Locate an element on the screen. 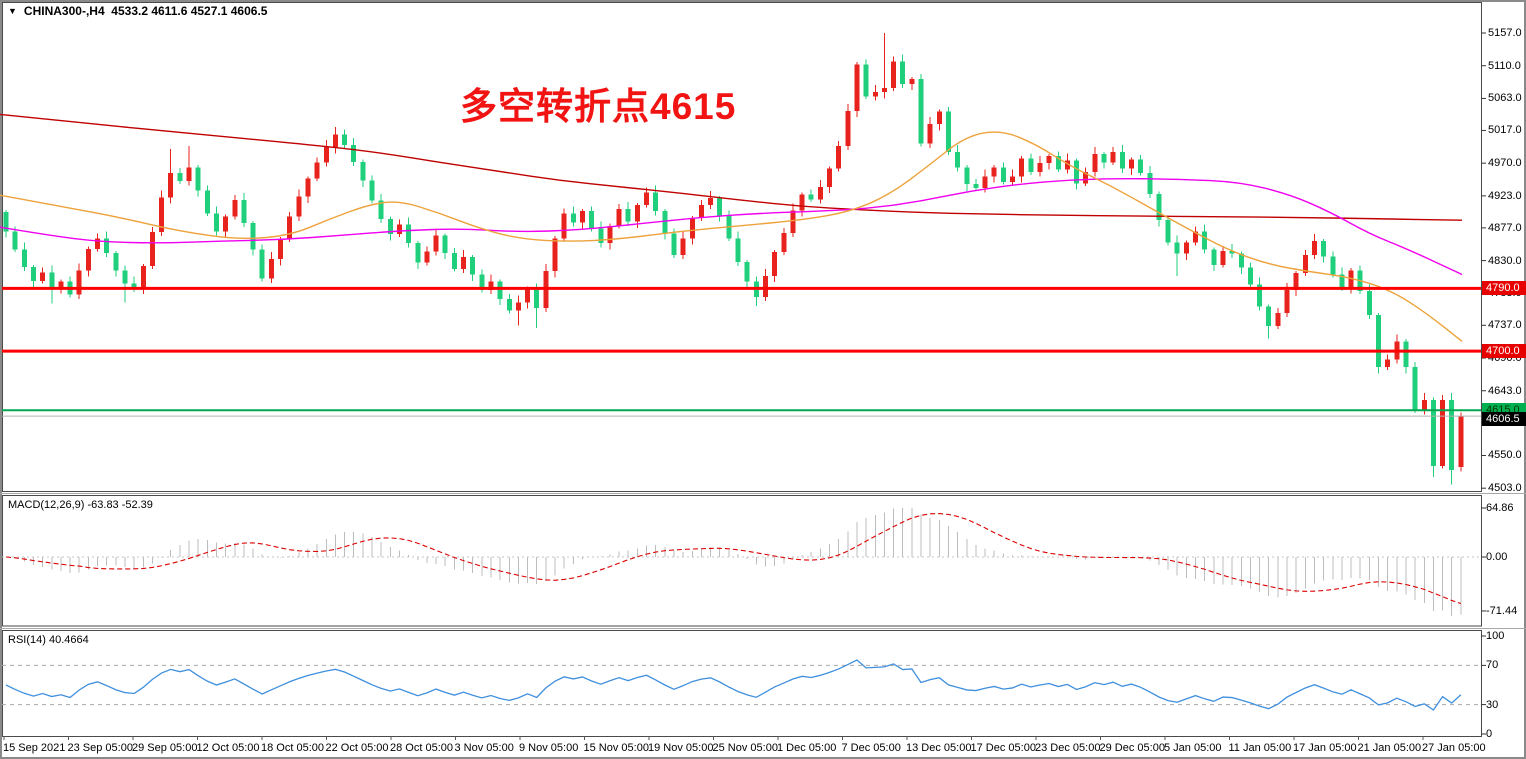  time-axis-label: 29 Dec 05:00 is located at coordinates (1132, 748).